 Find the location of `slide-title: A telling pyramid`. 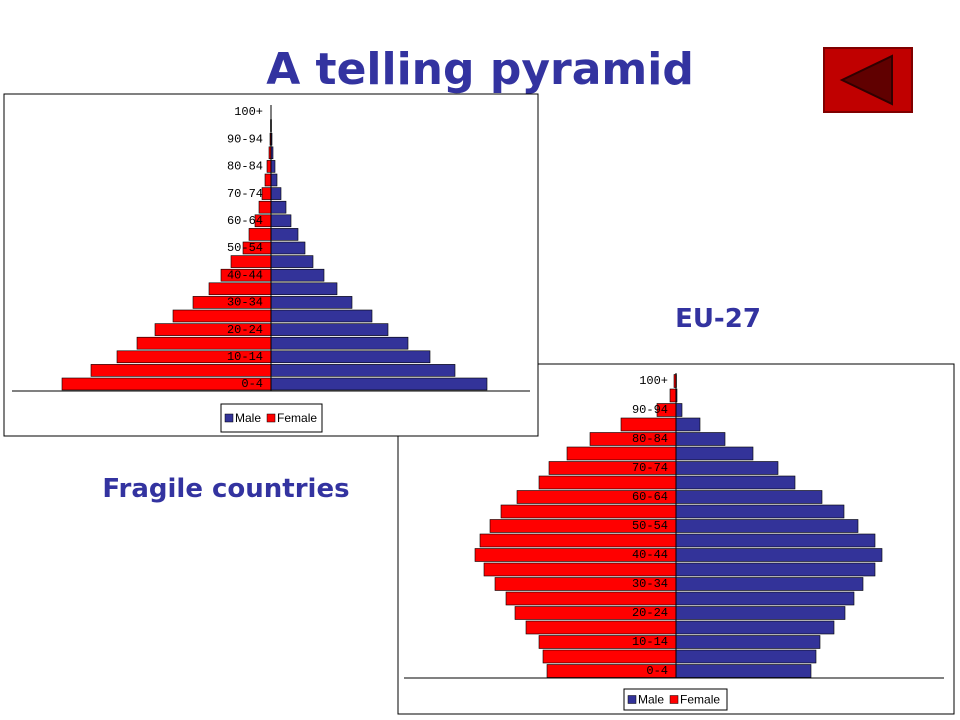

slide-title: A telling pyramid is located at coordinates (480, 69).